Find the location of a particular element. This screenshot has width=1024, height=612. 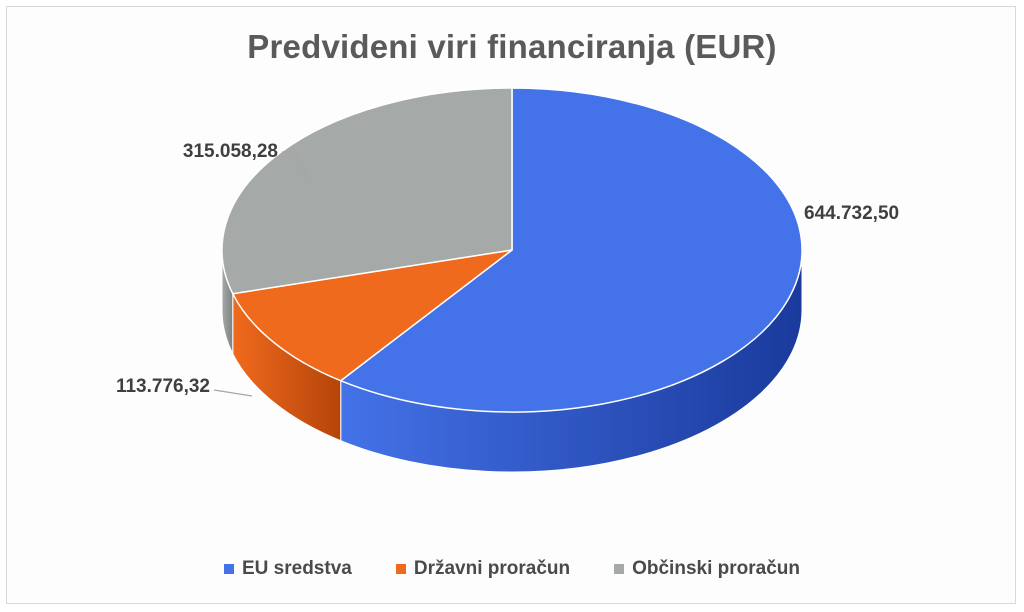

leader-line-drzavni-proracun is located at coordinates (233, 393).